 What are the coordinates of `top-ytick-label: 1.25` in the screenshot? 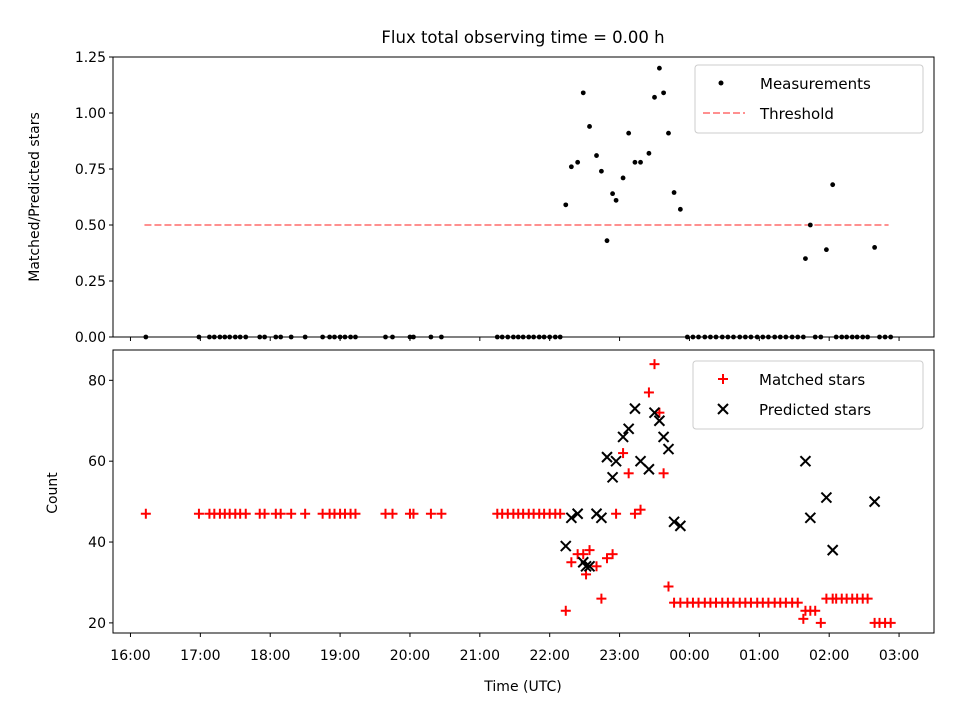 It's located at (90, 58).